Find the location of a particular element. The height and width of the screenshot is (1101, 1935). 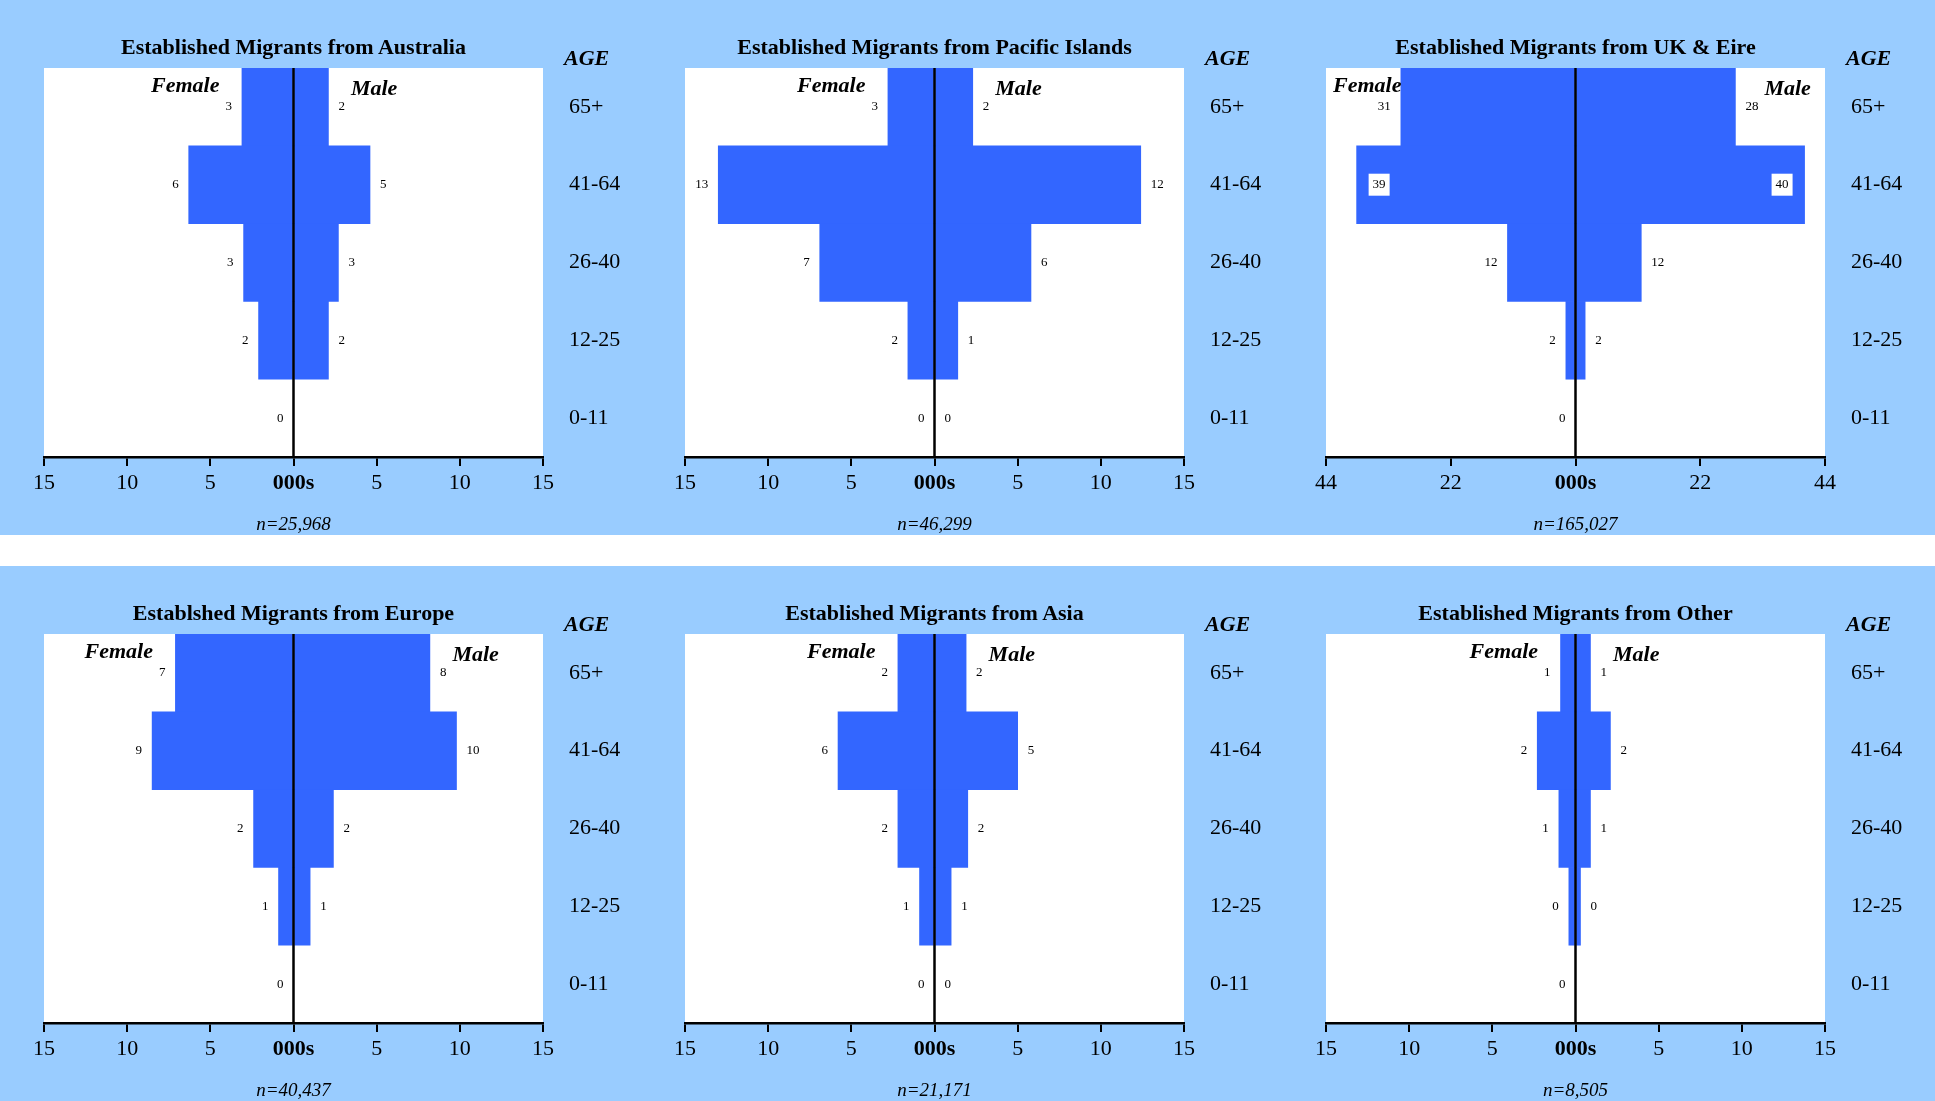

data-label: 10 is located at coordinates (473, 750).